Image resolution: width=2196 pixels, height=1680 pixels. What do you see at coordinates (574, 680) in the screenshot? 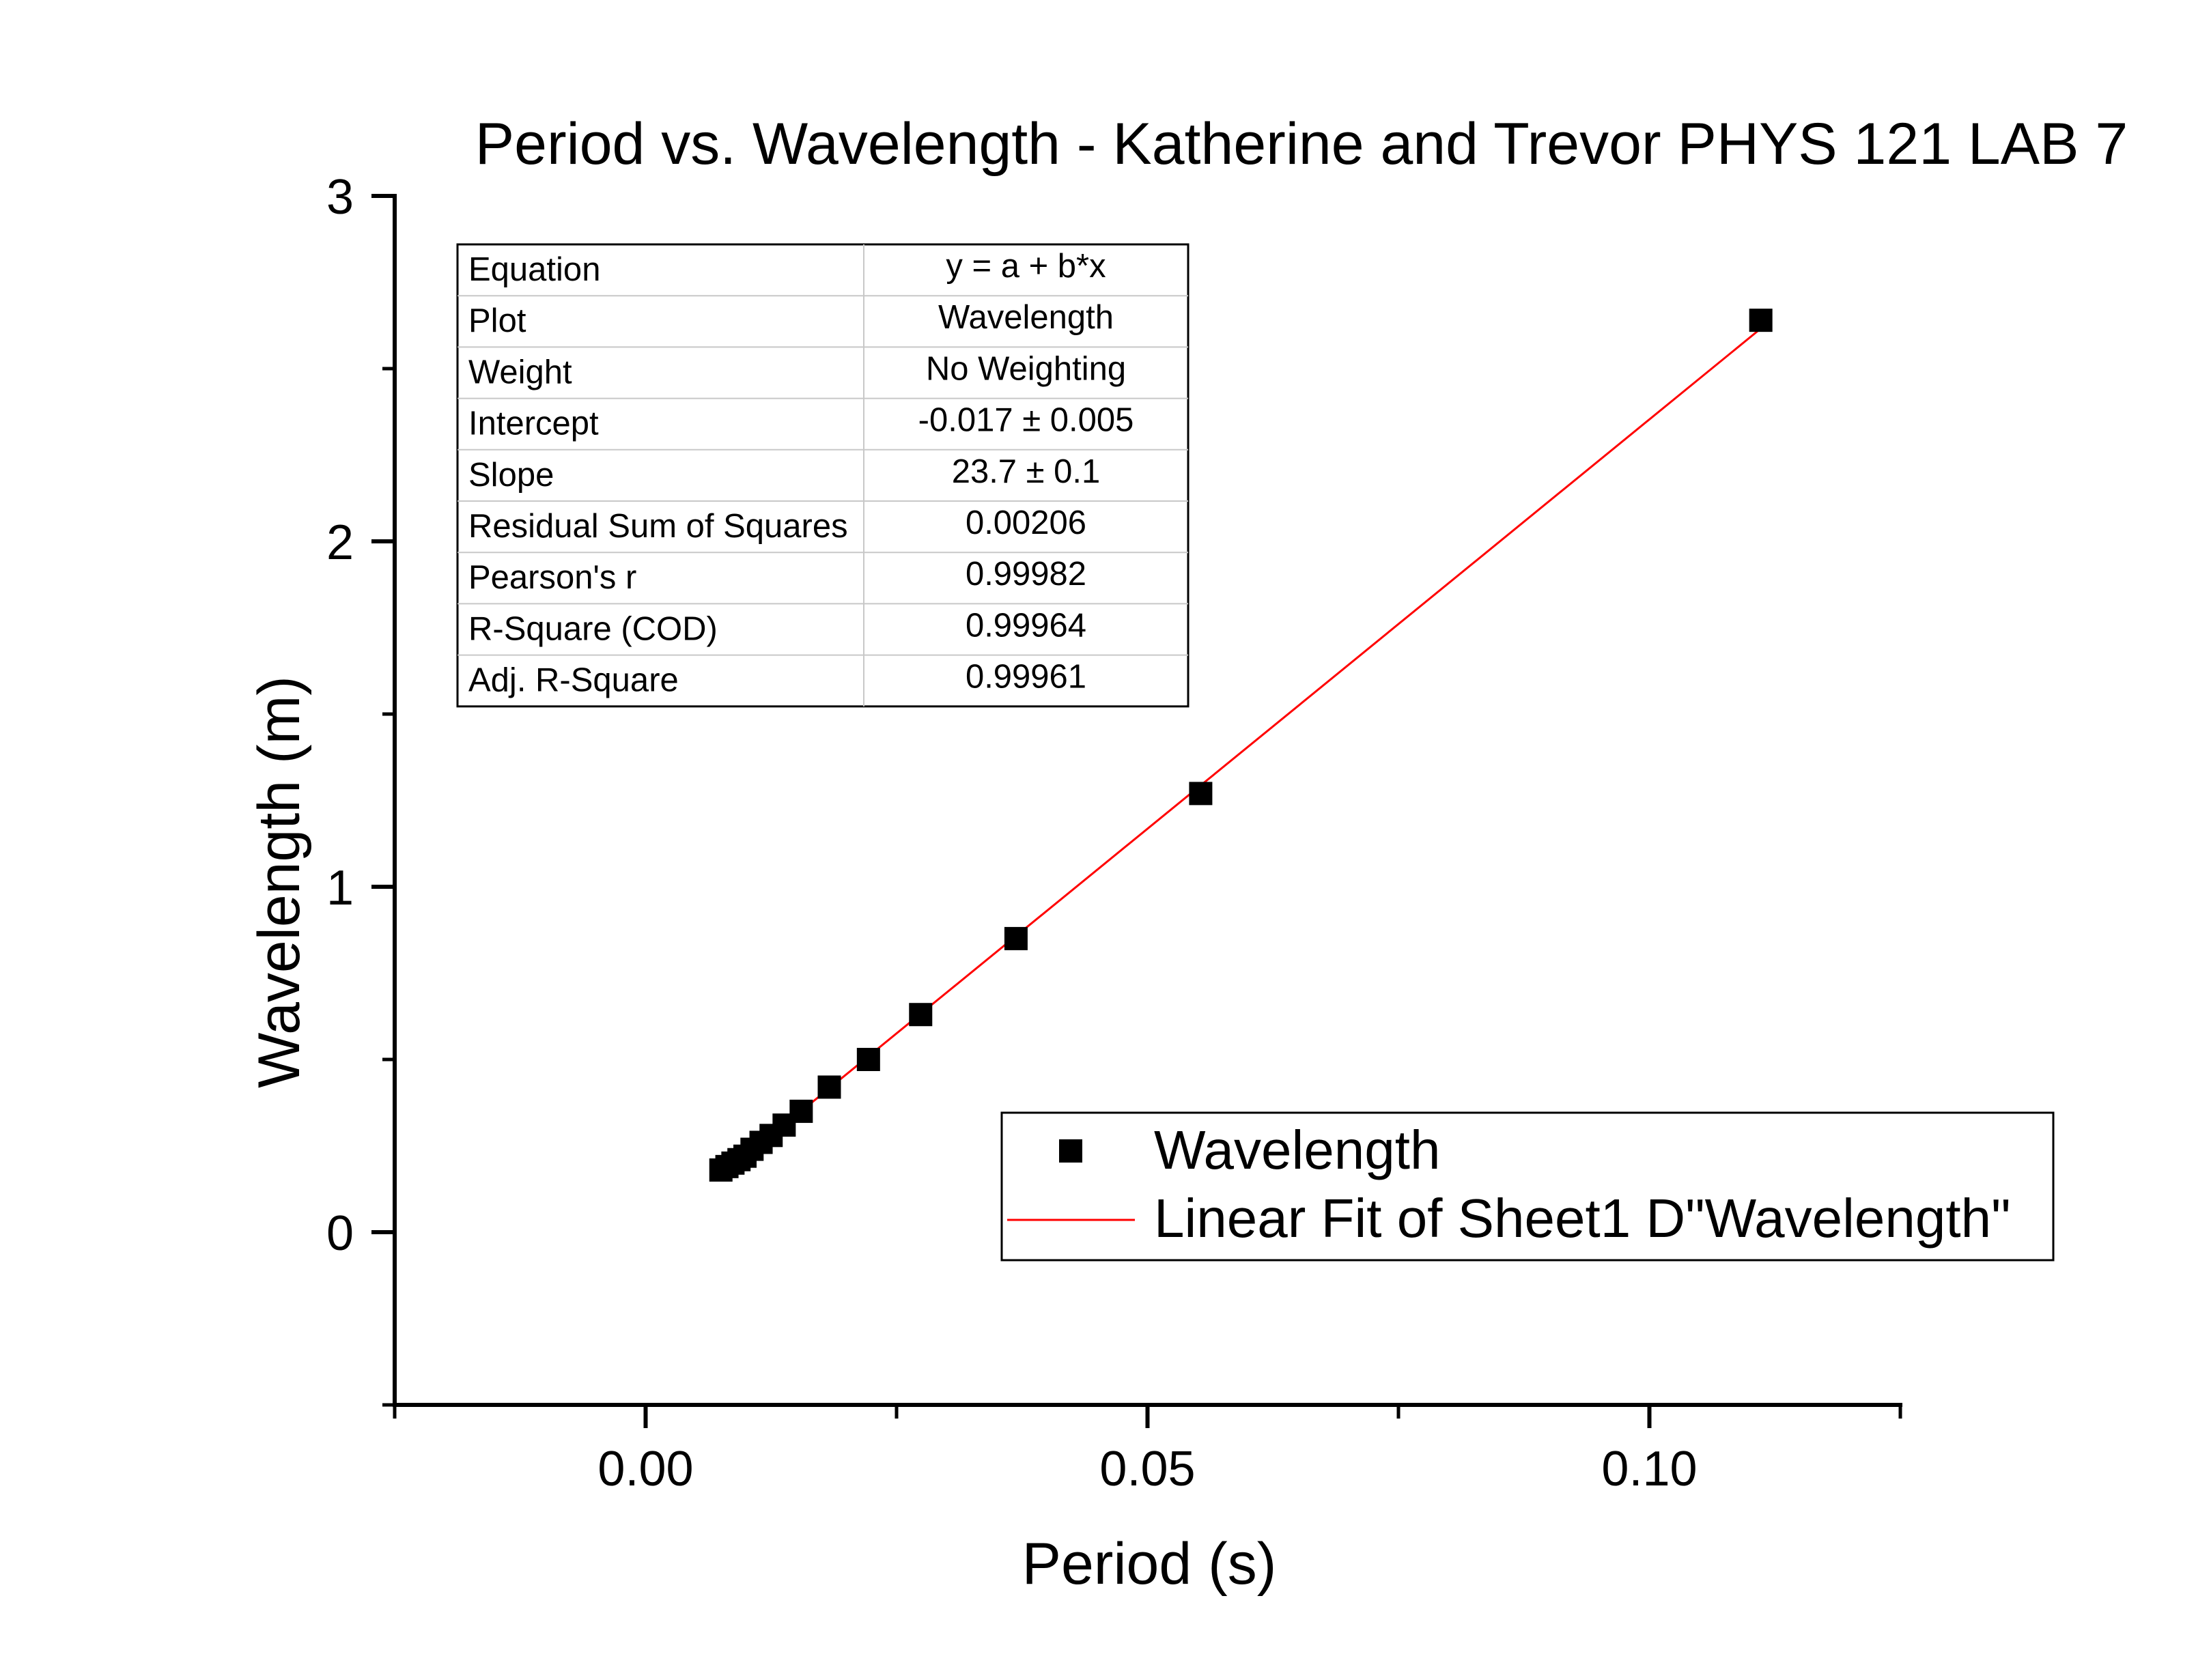
I see `table-label-cell: Adj. R-Square` at bounding box center [574, 680].